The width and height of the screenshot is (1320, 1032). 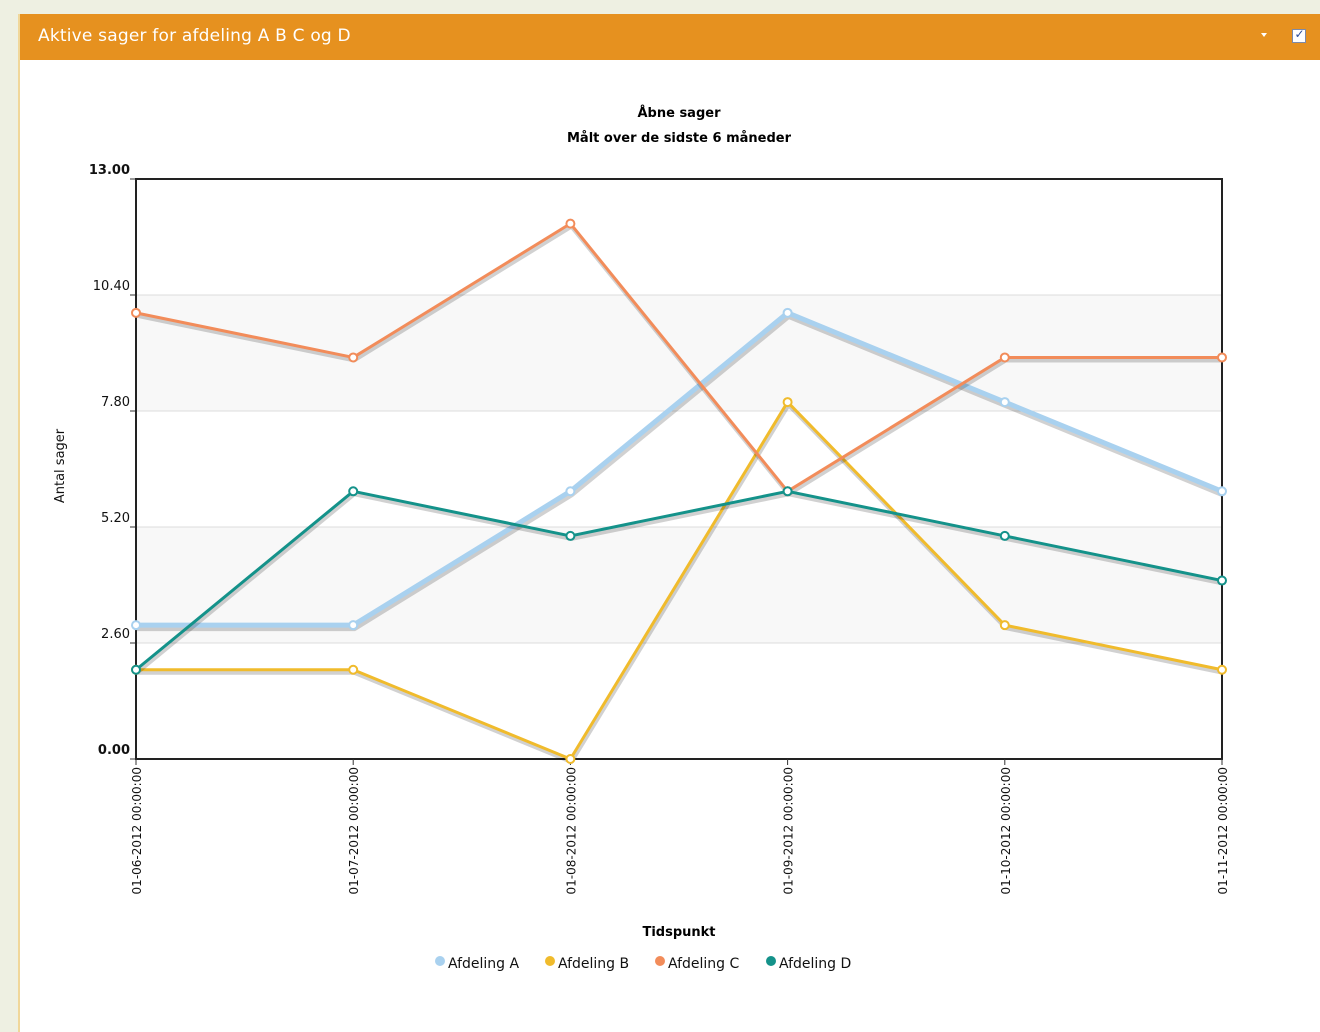 What do you see at coordinates (109, 170) in the screenshot?
I see `y-tick-label: 13.00` at bounding box center [109, 170].